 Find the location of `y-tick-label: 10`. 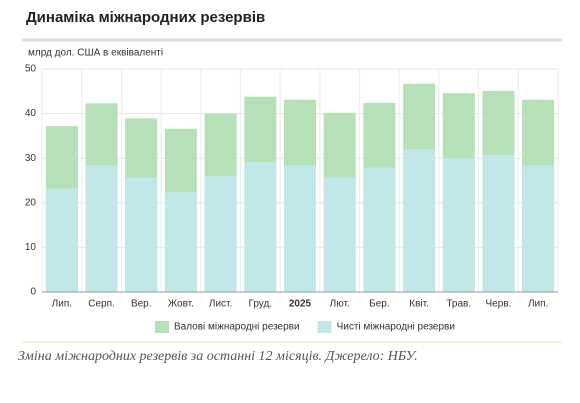

y-tick-label: 10 is located at coordinates (31, 247).